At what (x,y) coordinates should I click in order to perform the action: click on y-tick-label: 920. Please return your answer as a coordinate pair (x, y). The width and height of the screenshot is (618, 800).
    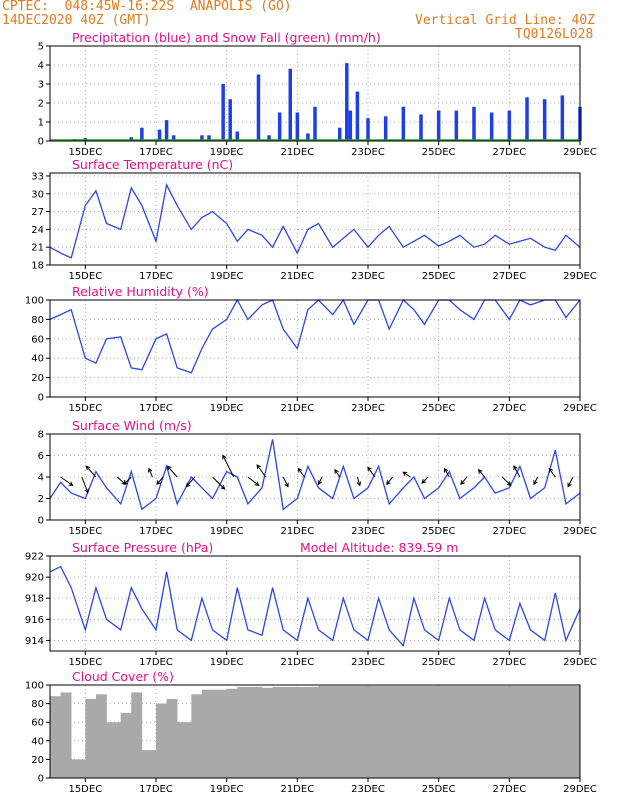
    Looking at the image, I should click on (34, 578).